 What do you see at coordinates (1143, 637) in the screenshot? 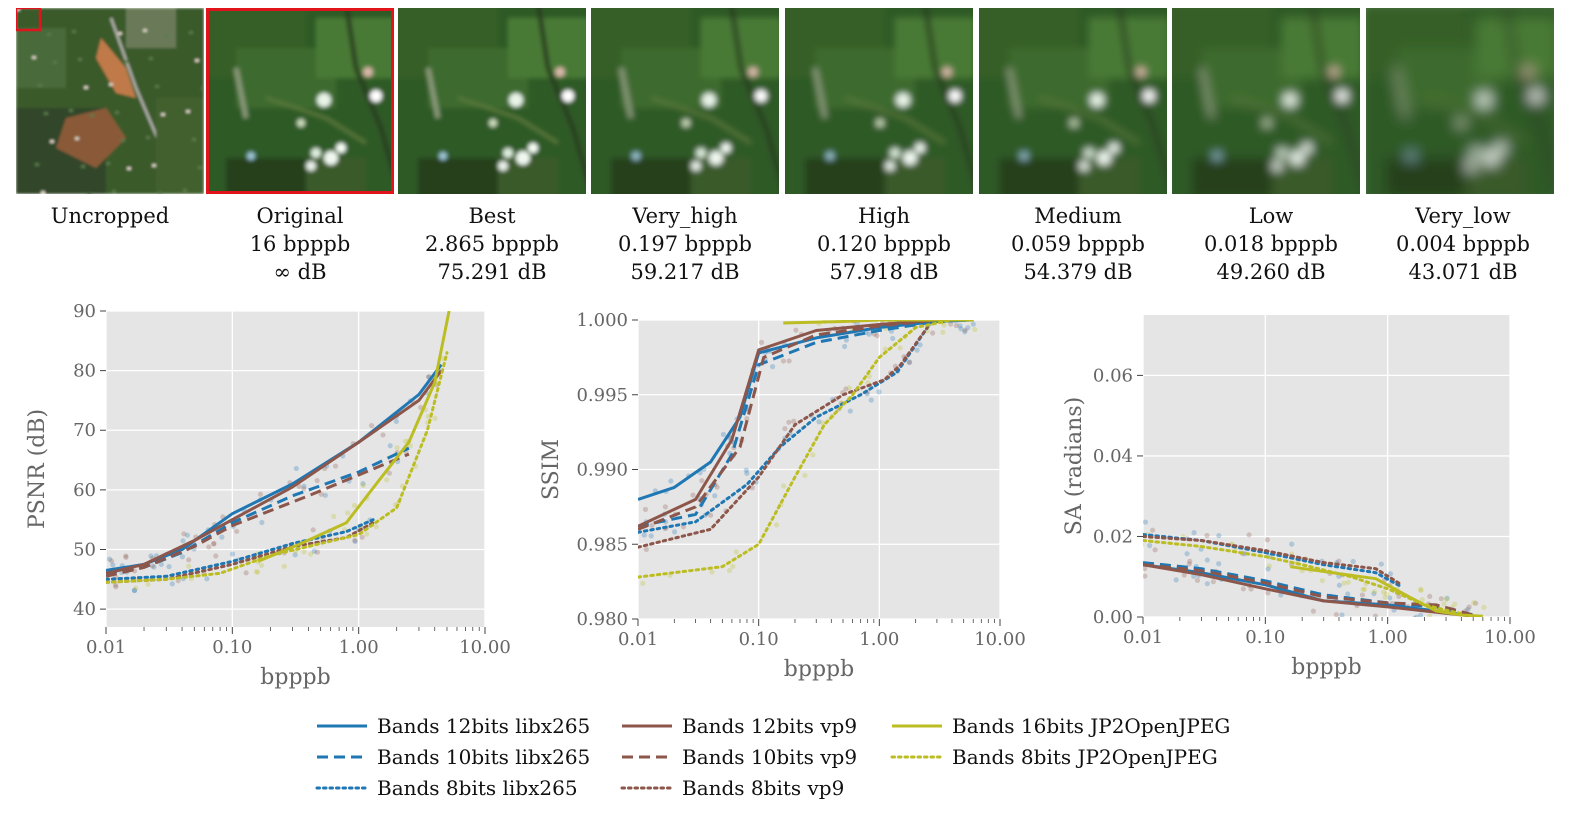
I see `x-tick-label: 0.01` at bounding box center [1143, 637].